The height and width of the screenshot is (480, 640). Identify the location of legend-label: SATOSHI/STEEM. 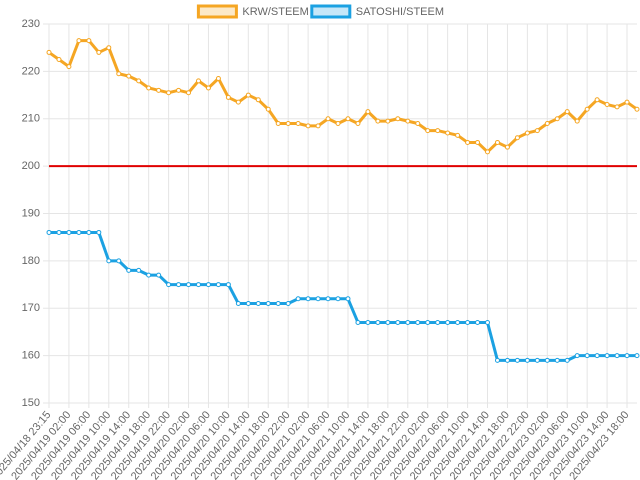
(400, 12).